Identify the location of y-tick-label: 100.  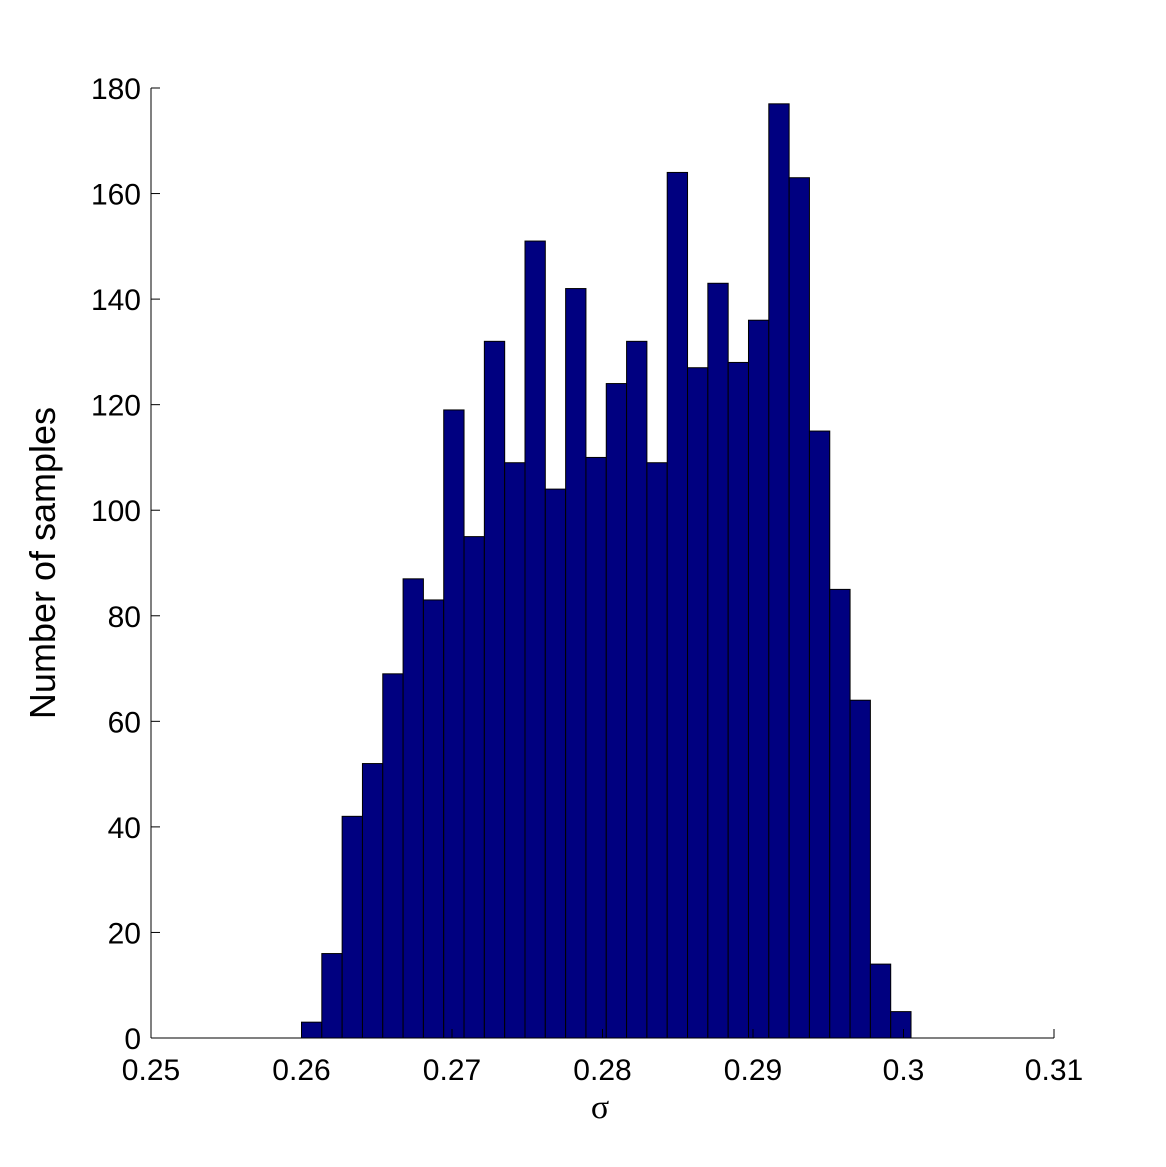
(116, 511).